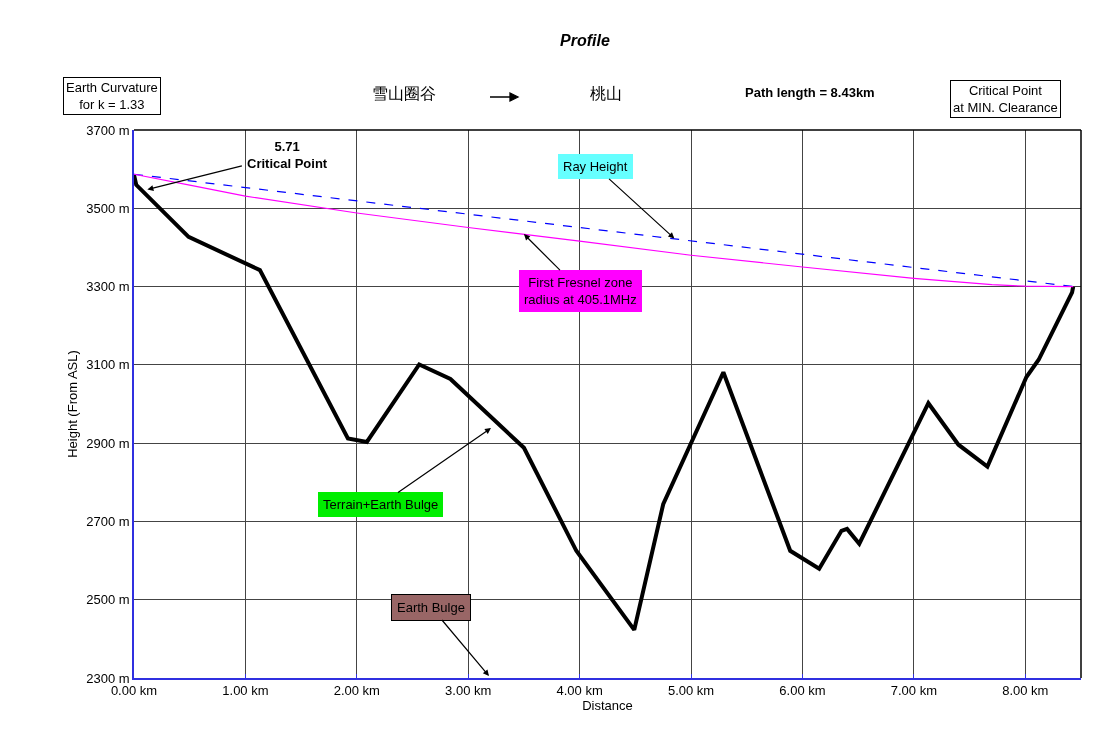 The width and height of the screenshot is (1116, 745). What do you see at coordinates (356, 691) in the screenshot?
I see `x-tick-label: 2.00 km` at bounding box center [356, 691].